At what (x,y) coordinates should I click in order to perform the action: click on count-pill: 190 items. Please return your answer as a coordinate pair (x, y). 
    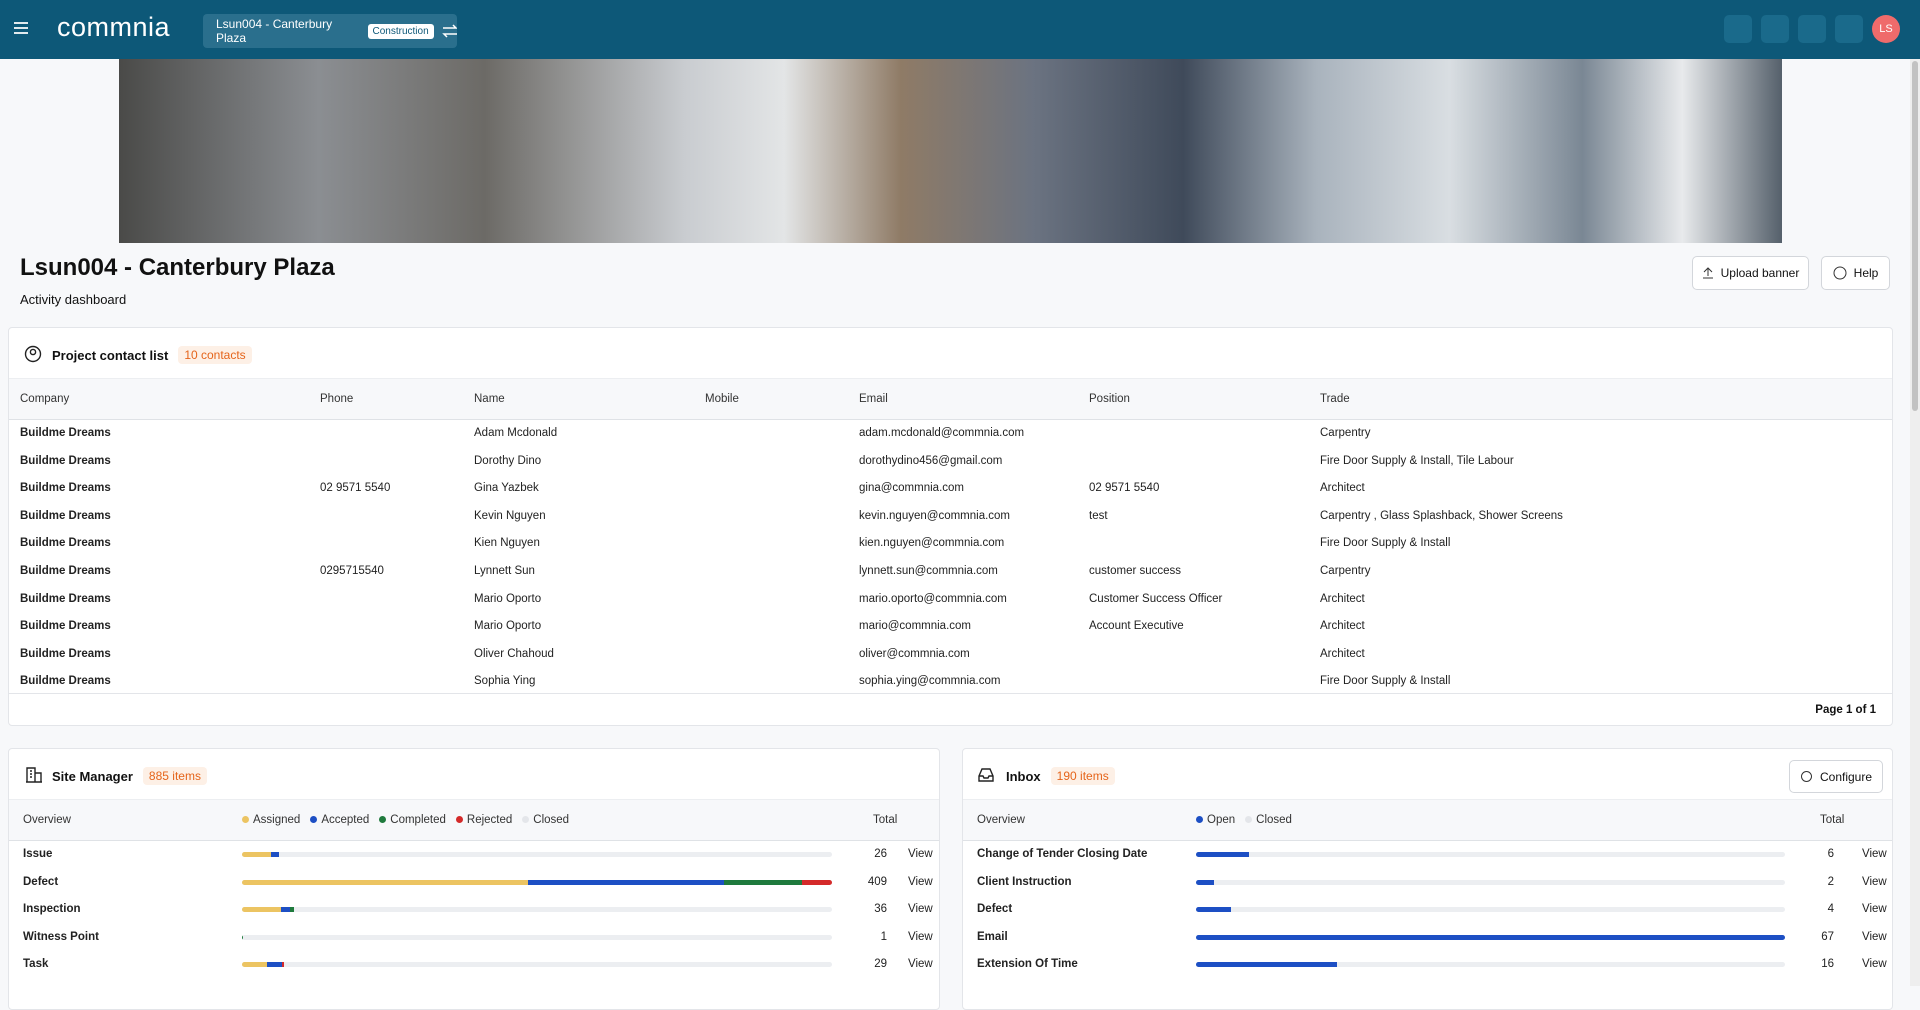
    Looking at the image, I should click on (1082, 776).